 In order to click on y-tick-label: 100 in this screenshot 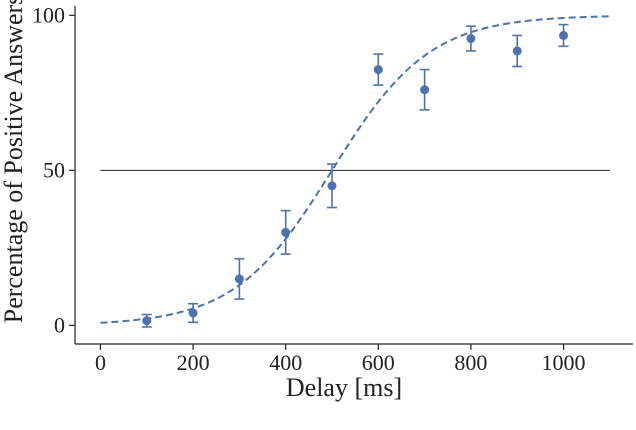, I will do `click(48, 14)`.